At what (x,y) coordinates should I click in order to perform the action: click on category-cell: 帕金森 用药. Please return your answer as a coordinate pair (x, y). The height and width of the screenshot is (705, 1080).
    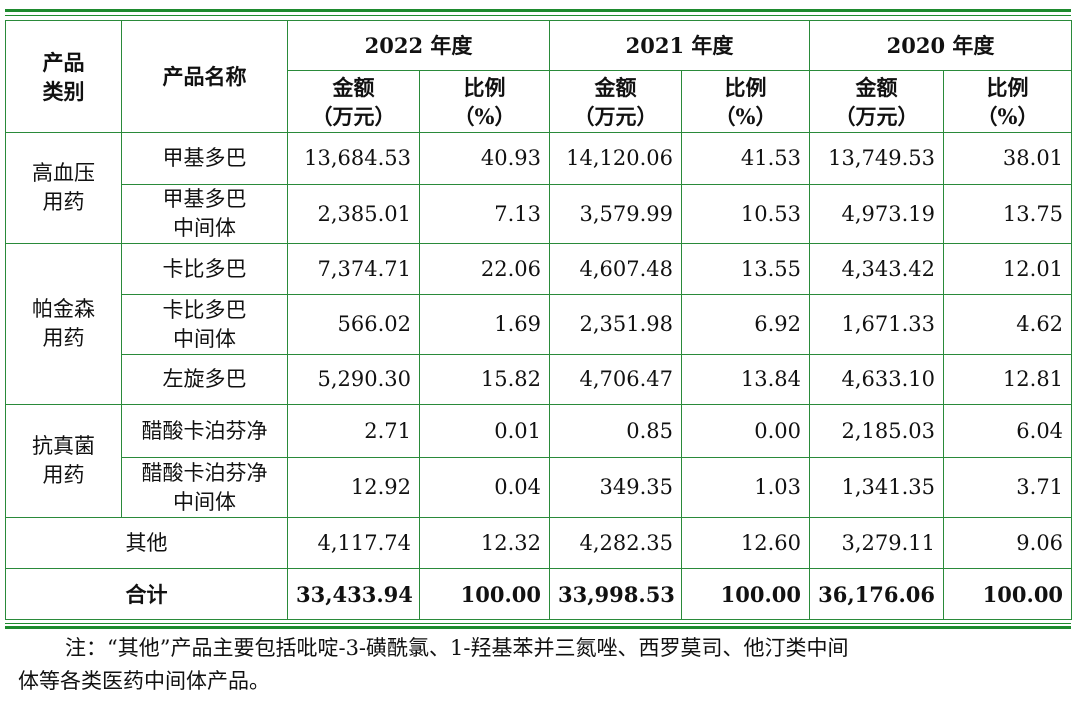
    Looking at the image, I should click on (63, 324).